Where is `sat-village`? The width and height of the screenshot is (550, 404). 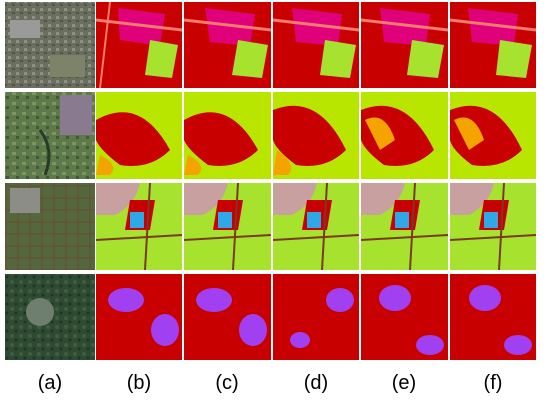 sat-village is located at coordinates (25, 200).